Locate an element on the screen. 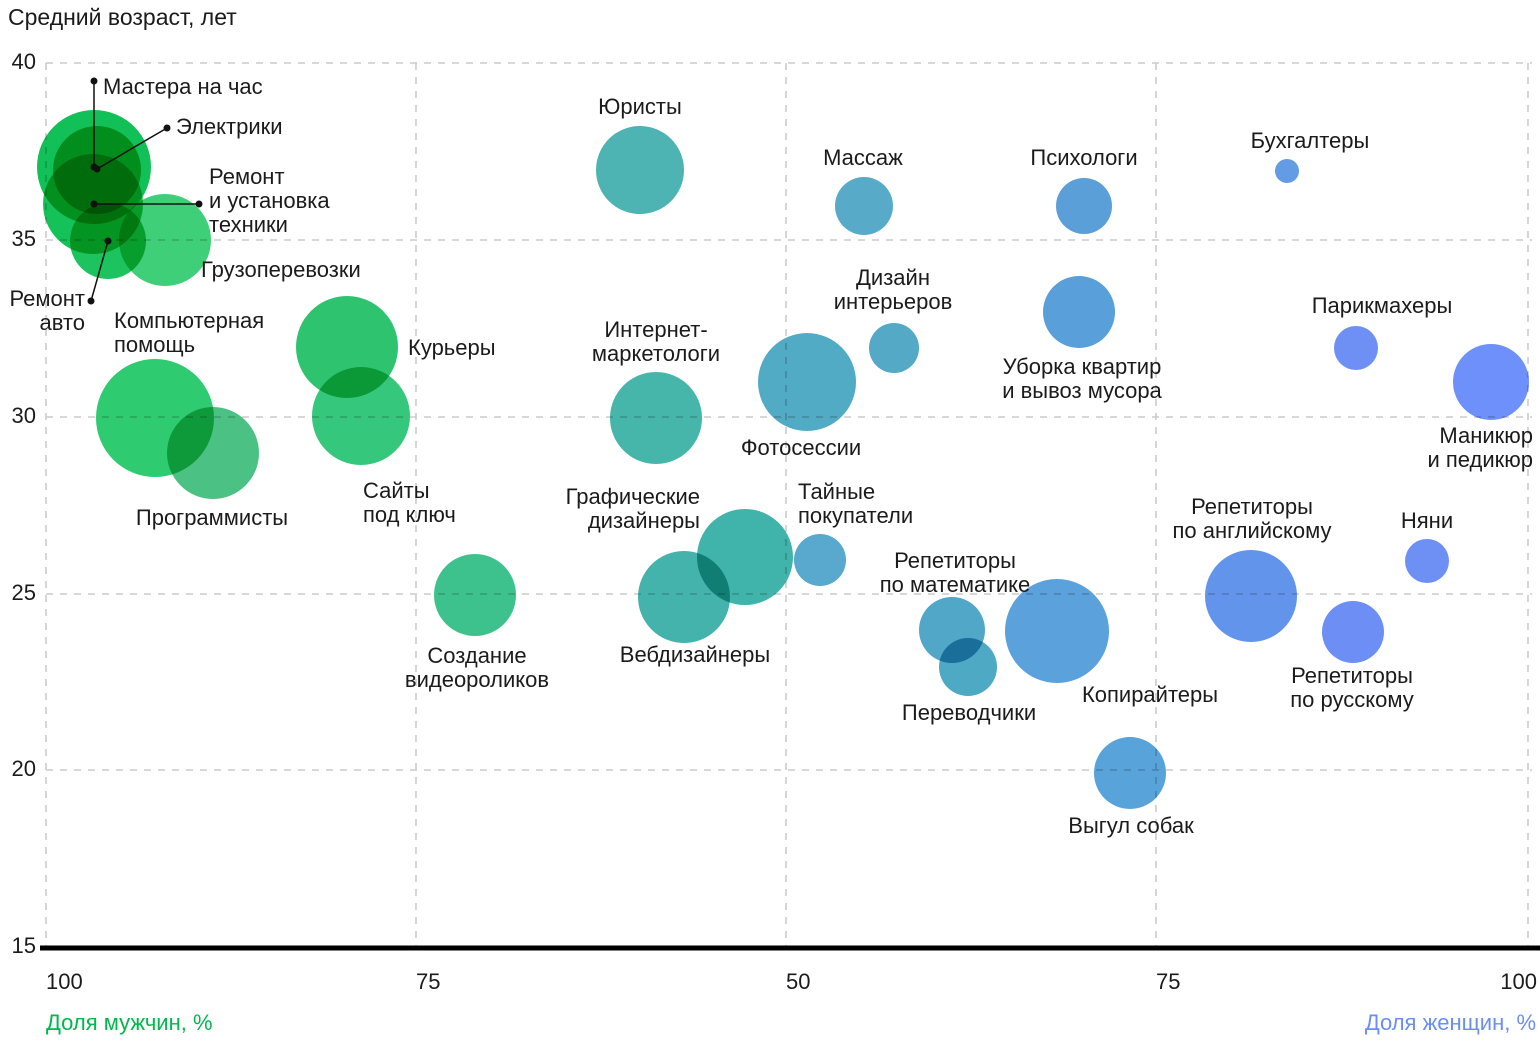  bubble-label: Вебдизайнеры is located at coordinates (695, 654).